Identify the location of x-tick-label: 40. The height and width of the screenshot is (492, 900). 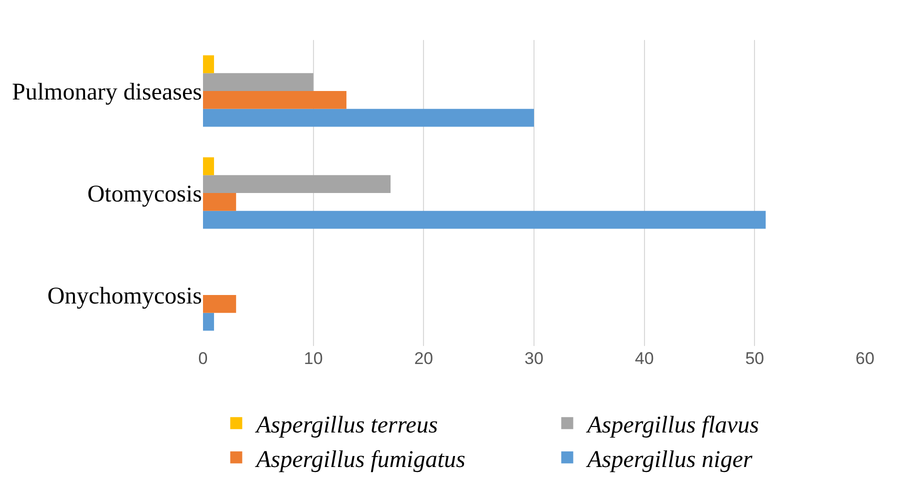
(644, 358).